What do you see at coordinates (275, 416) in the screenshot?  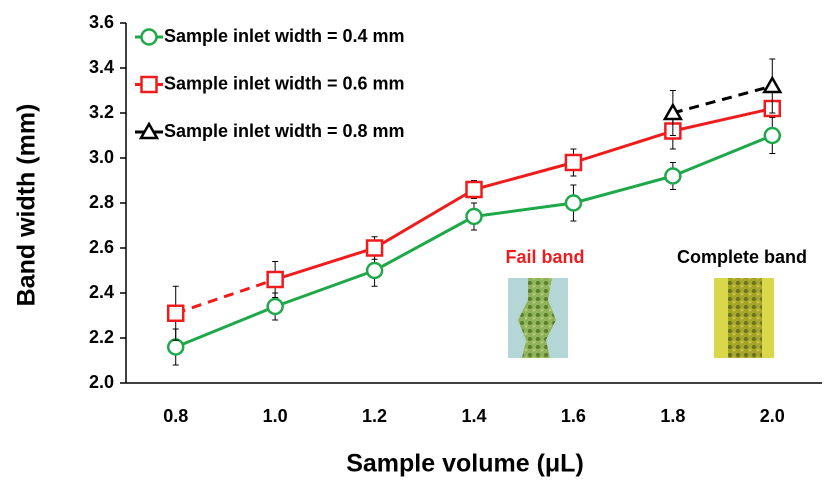 I see `x-tick-label: 1.0` at bounding box center [275, 416].